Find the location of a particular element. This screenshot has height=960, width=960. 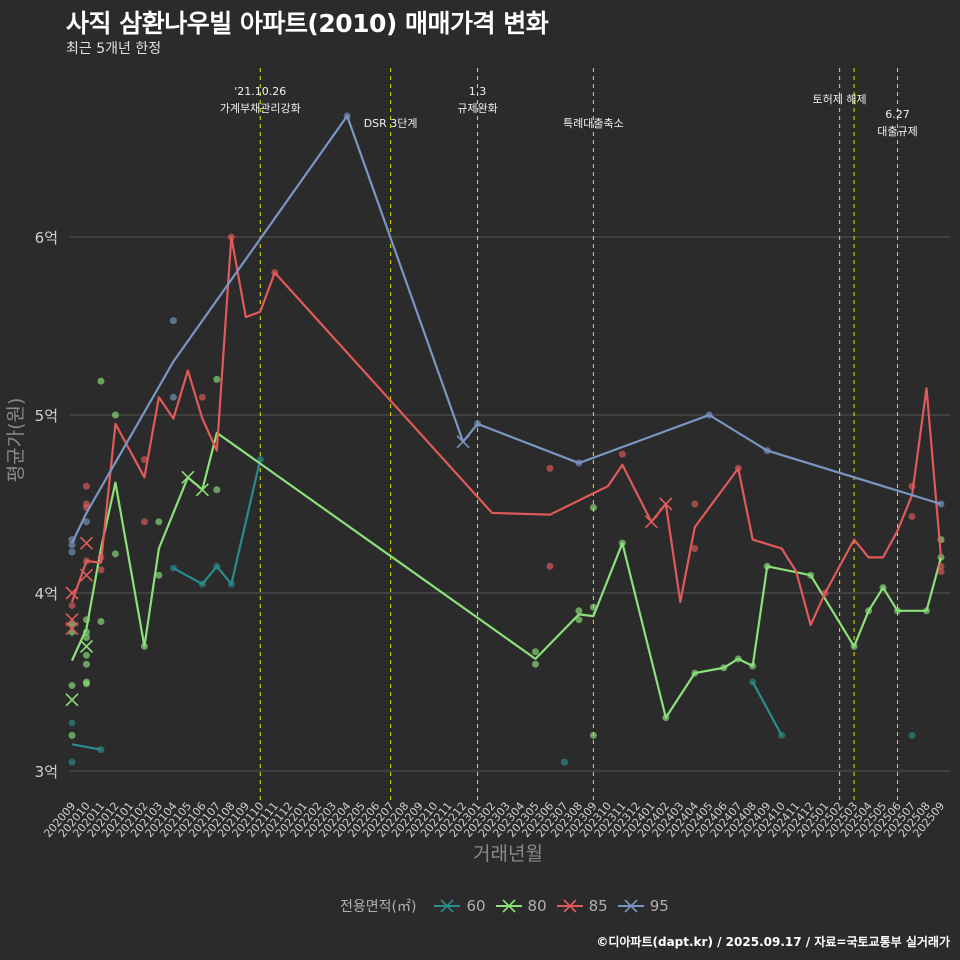

chart-subtitle: 최근 5개년 한정 is located at coordinates (114, 49).